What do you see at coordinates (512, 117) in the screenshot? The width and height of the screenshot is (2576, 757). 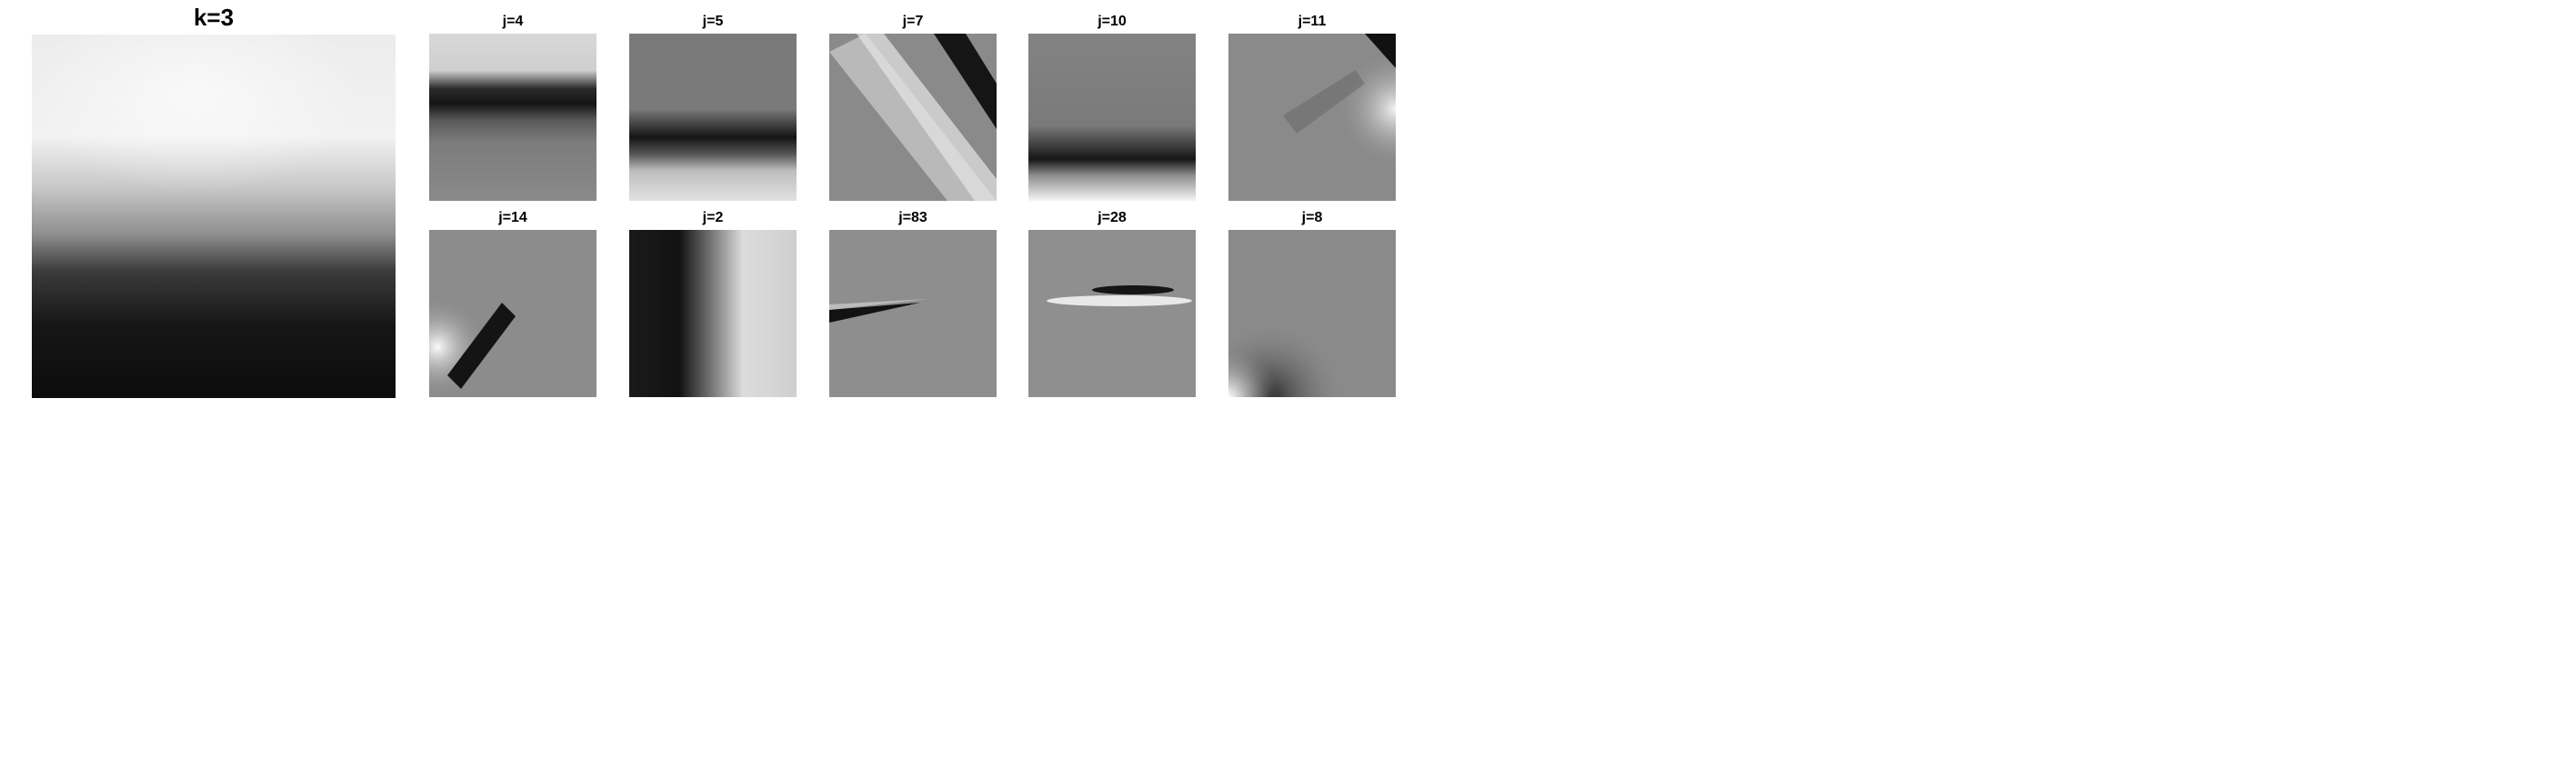 I see `filter-j4-icon` at bounding box center [512, 117].